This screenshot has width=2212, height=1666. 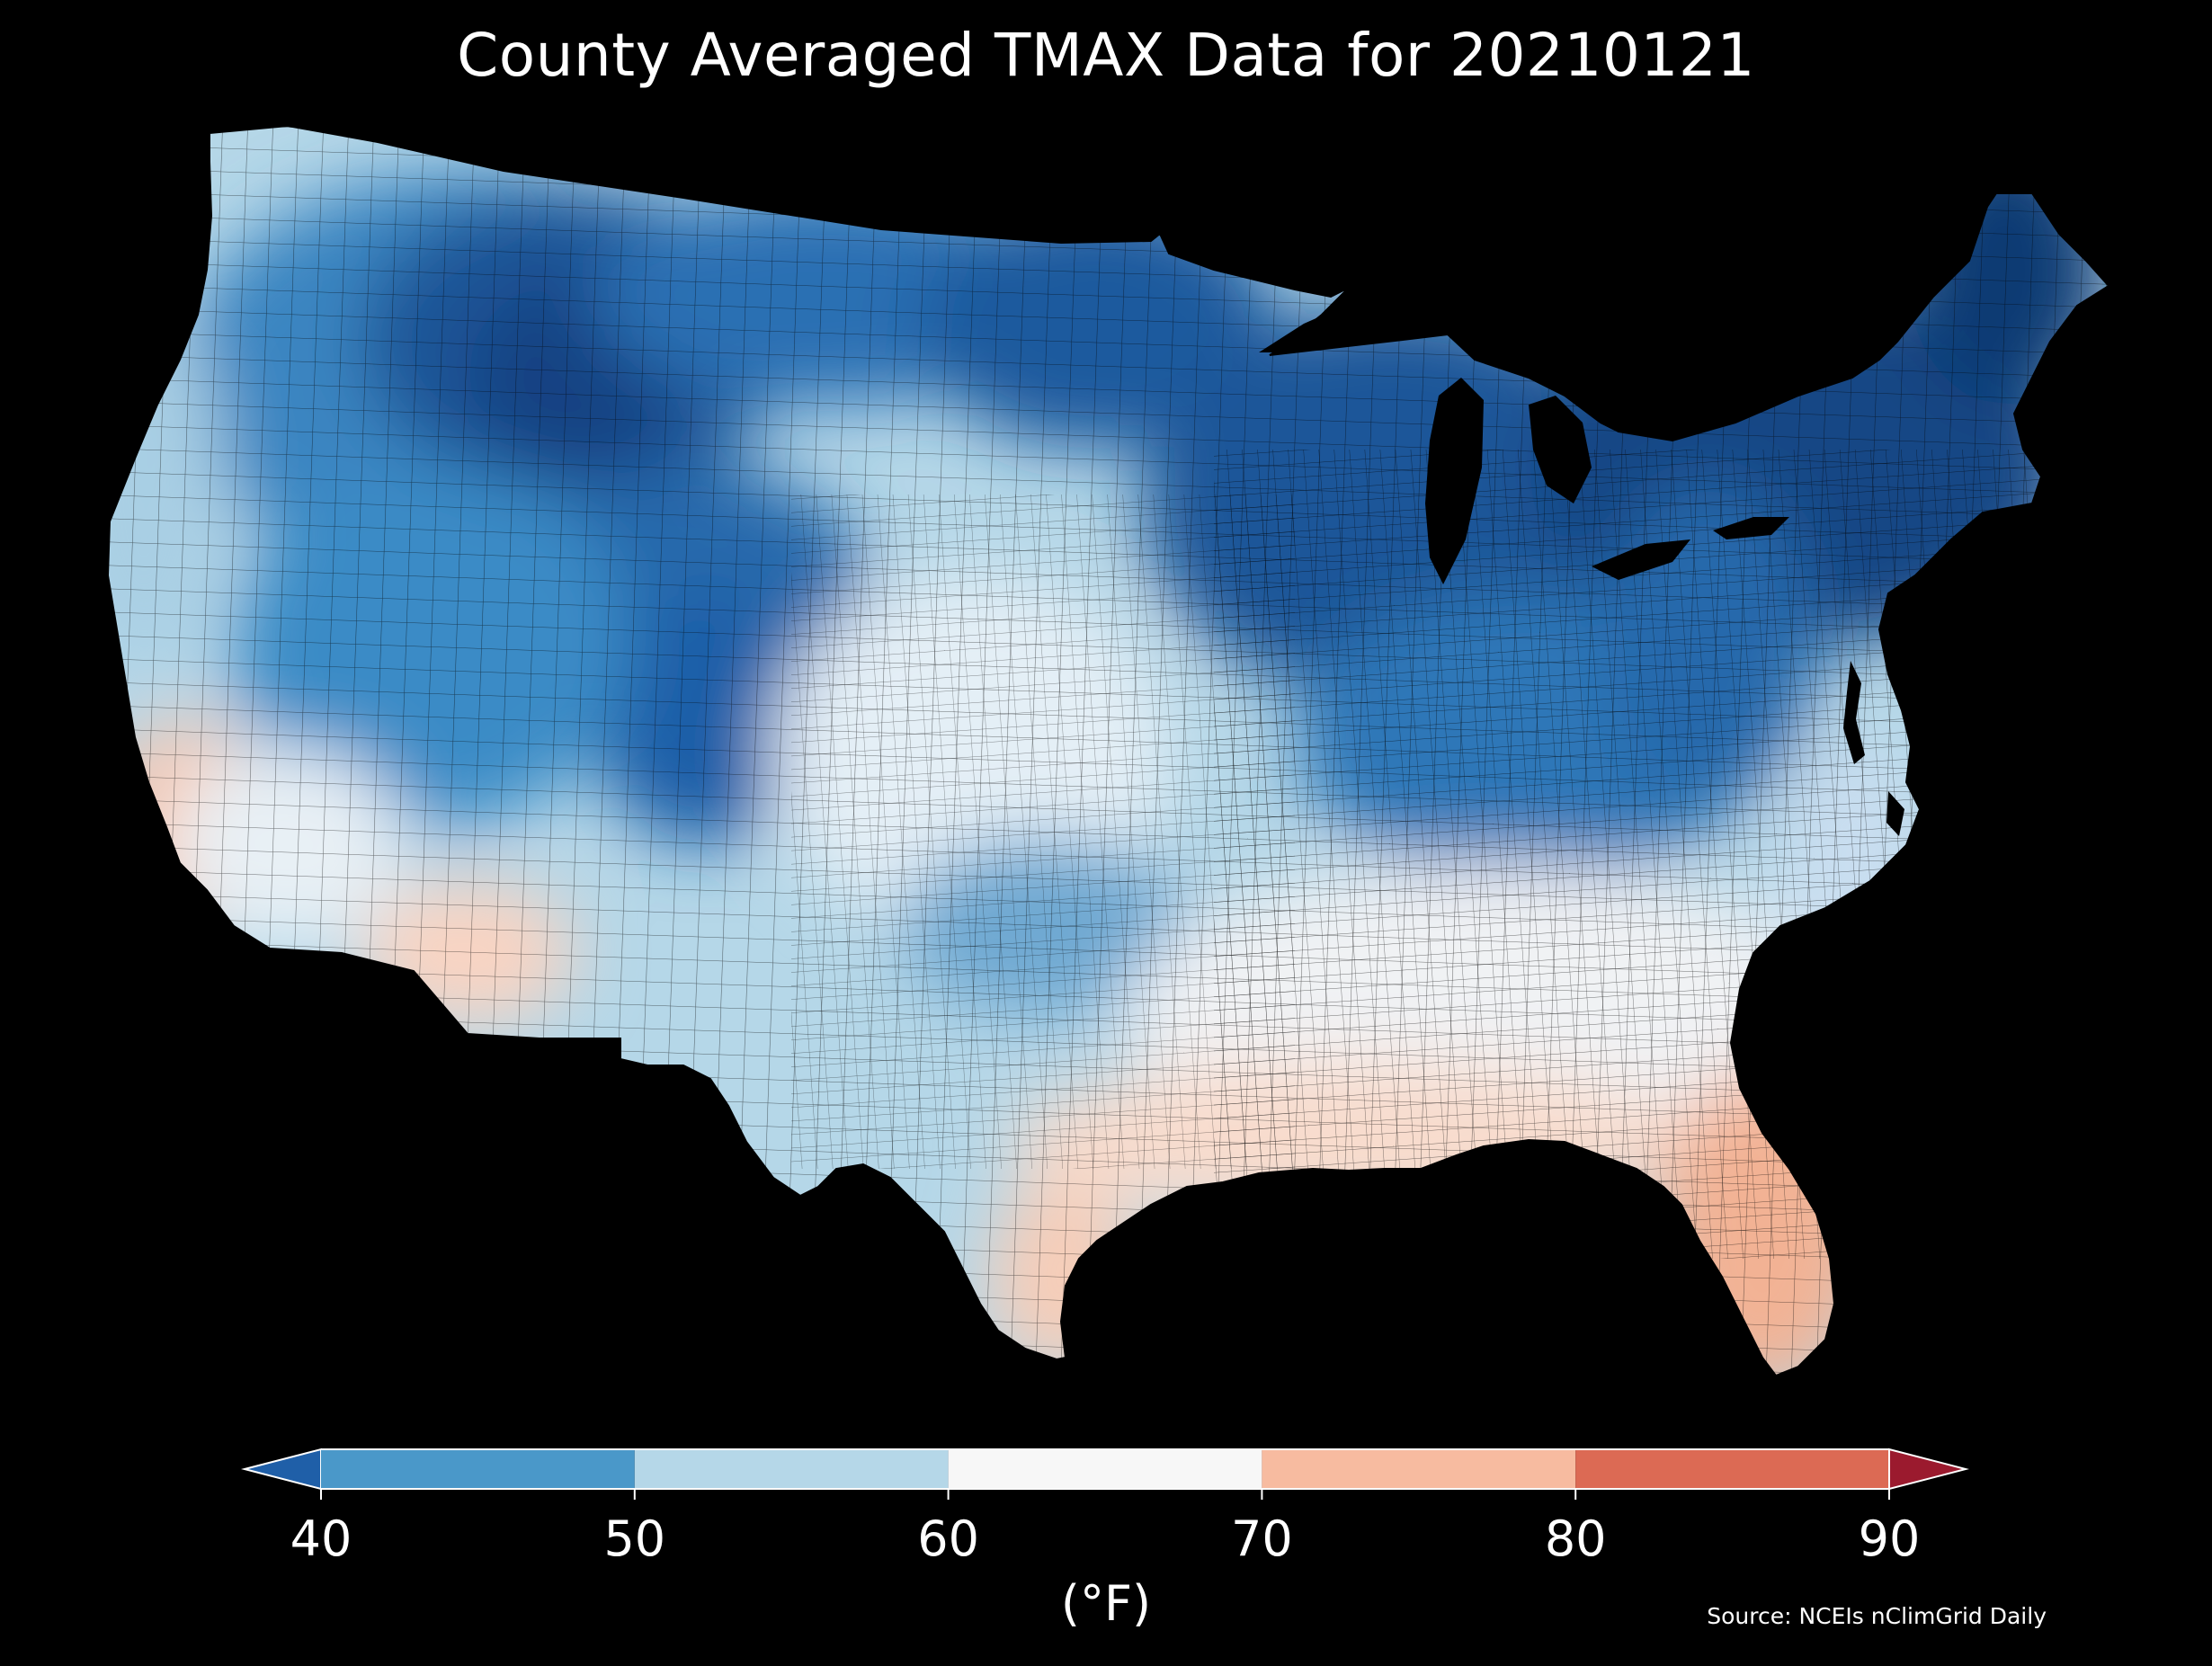 What do you see at coordinates (948, 1538) in the screenshot?
I see `colorbar-tick-label: 60` at bounding box center [948, 1538].